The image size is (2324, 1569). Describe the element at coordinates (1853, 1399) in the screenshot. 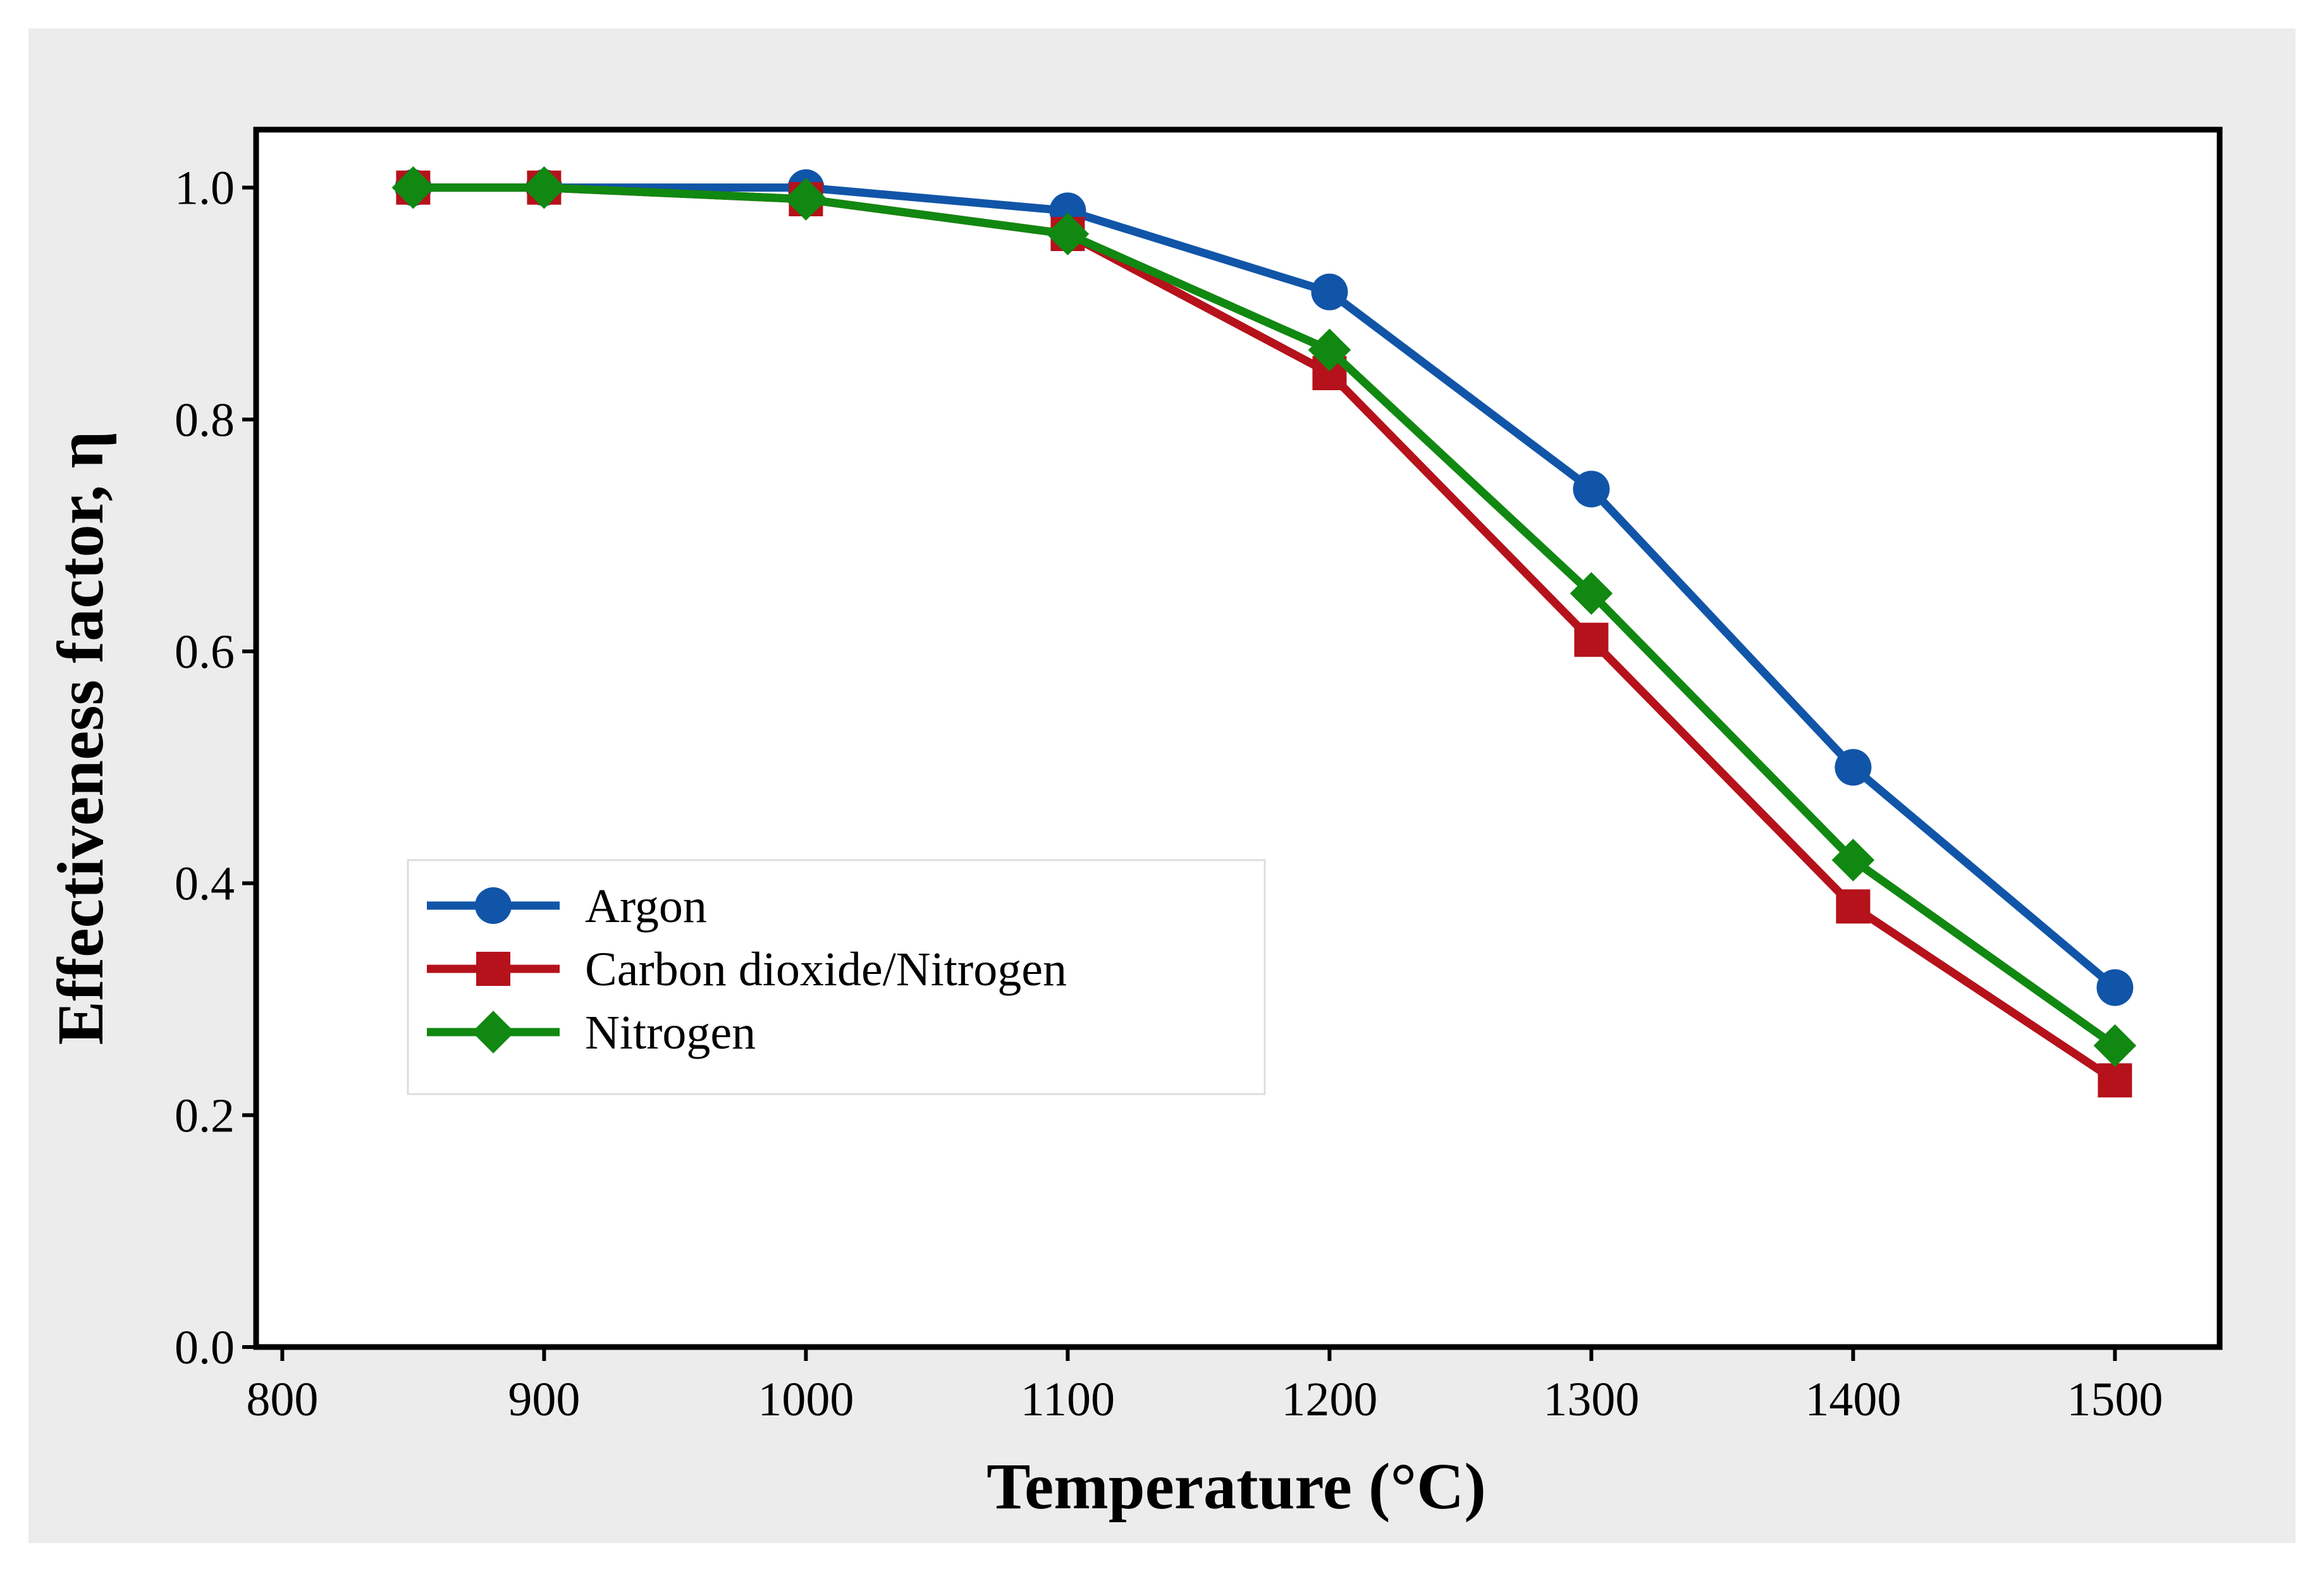

I see `x-tick-label: 1400` at that location.